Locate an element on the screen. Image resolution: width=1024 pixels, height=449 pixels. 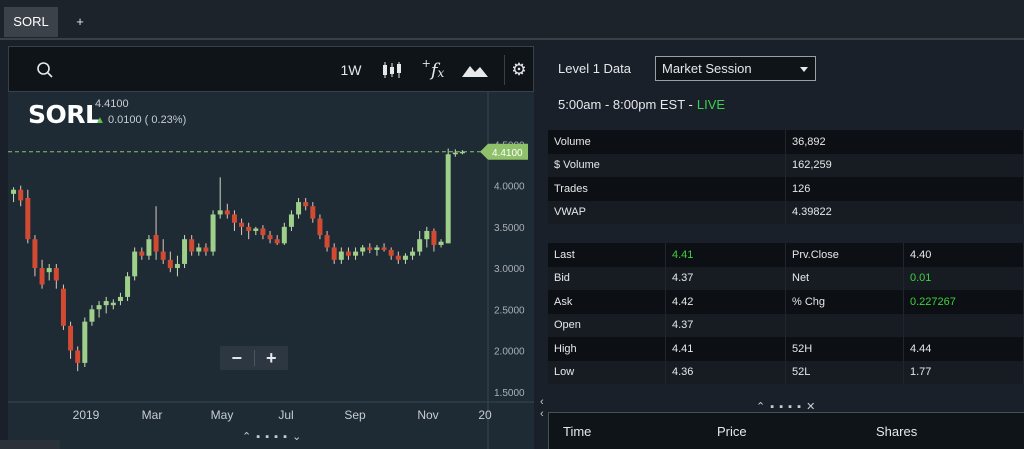
quote-row: Ask 4.42% Chg 0.227267 is located at coordinates (786, 302).